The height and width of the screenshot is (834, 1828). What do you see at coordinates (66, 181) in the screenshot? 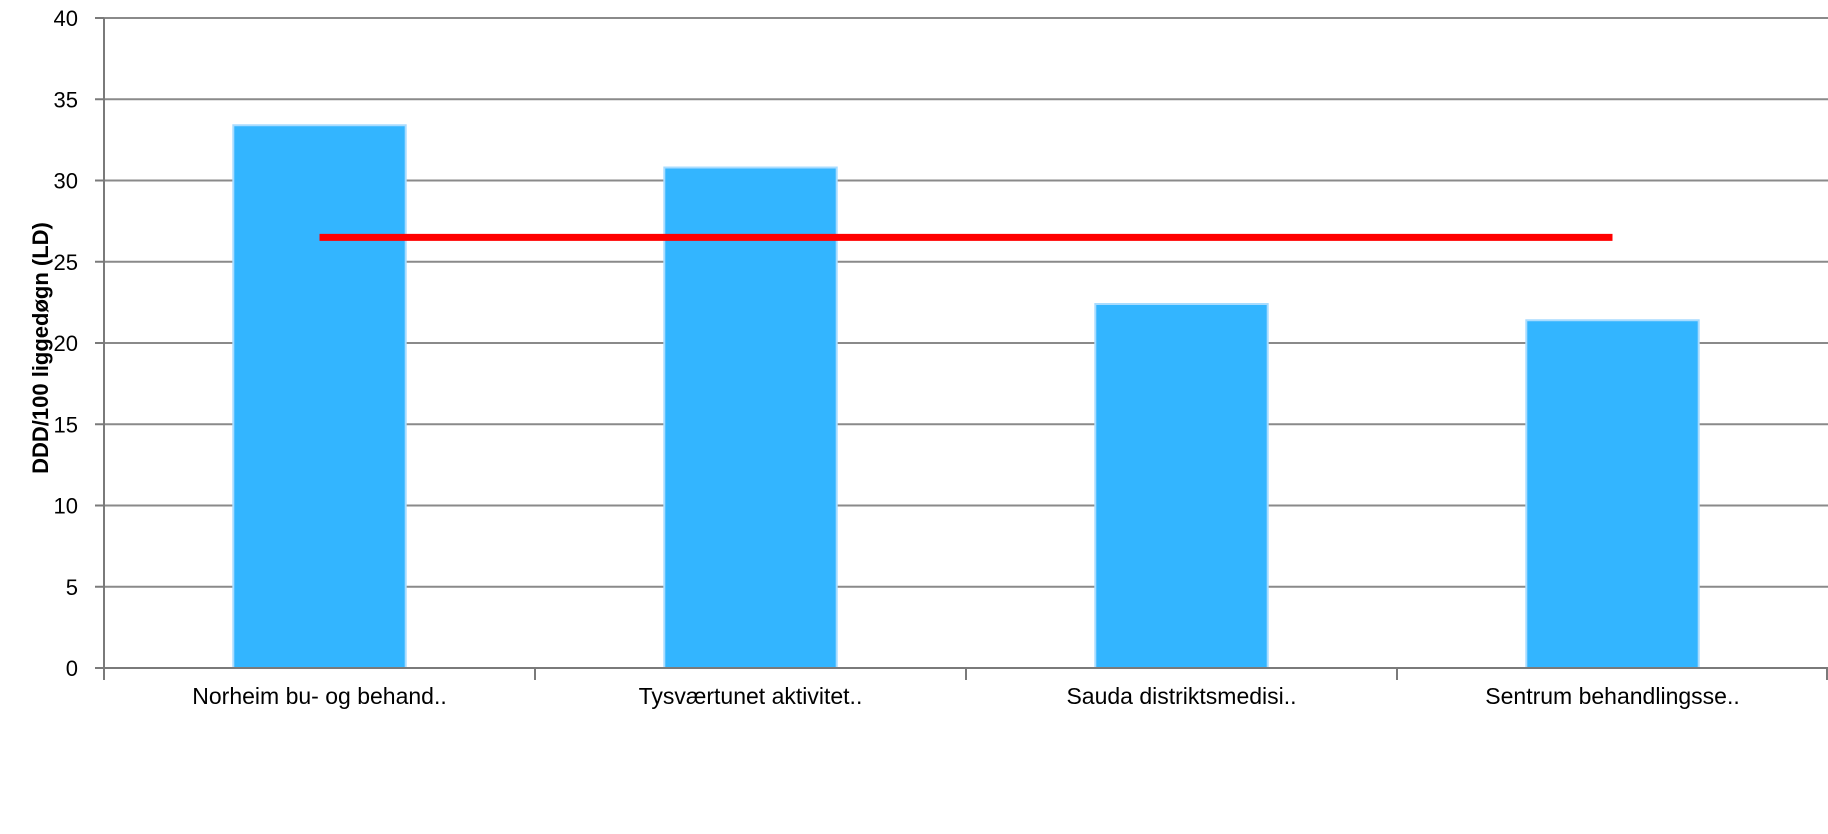
I see `y-tick-label: 30` at bounding box center [66, 181].